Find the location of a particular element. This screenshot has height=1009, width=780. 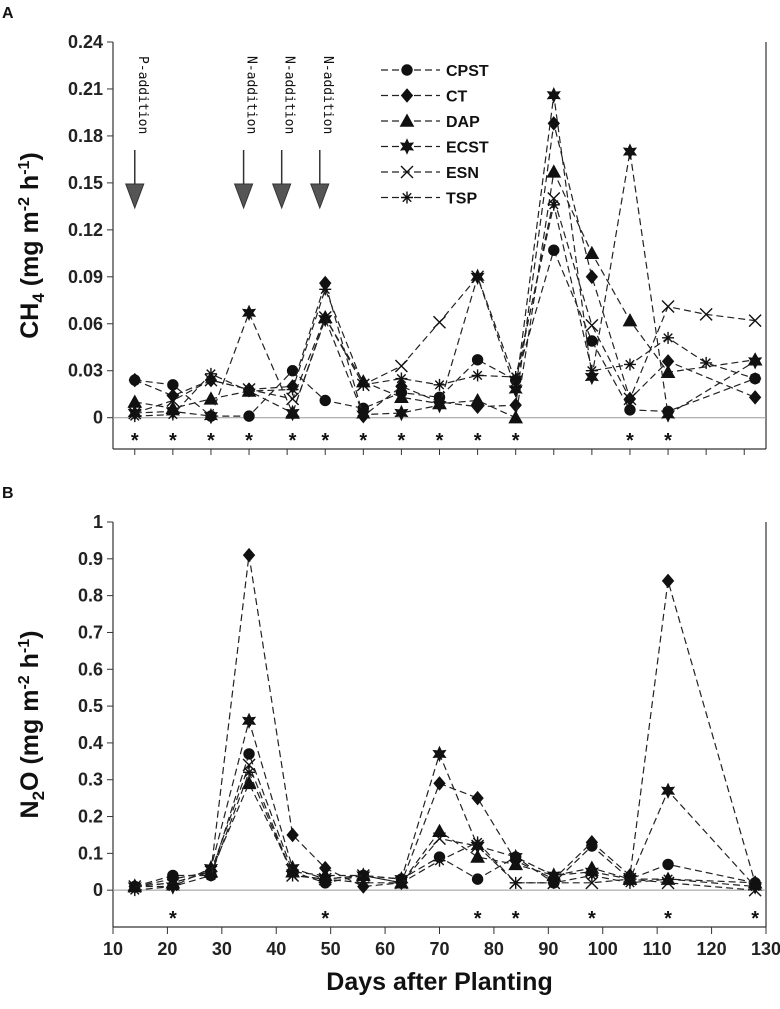

legend-label-cpst: CPST is located at coordinates (467, 71).